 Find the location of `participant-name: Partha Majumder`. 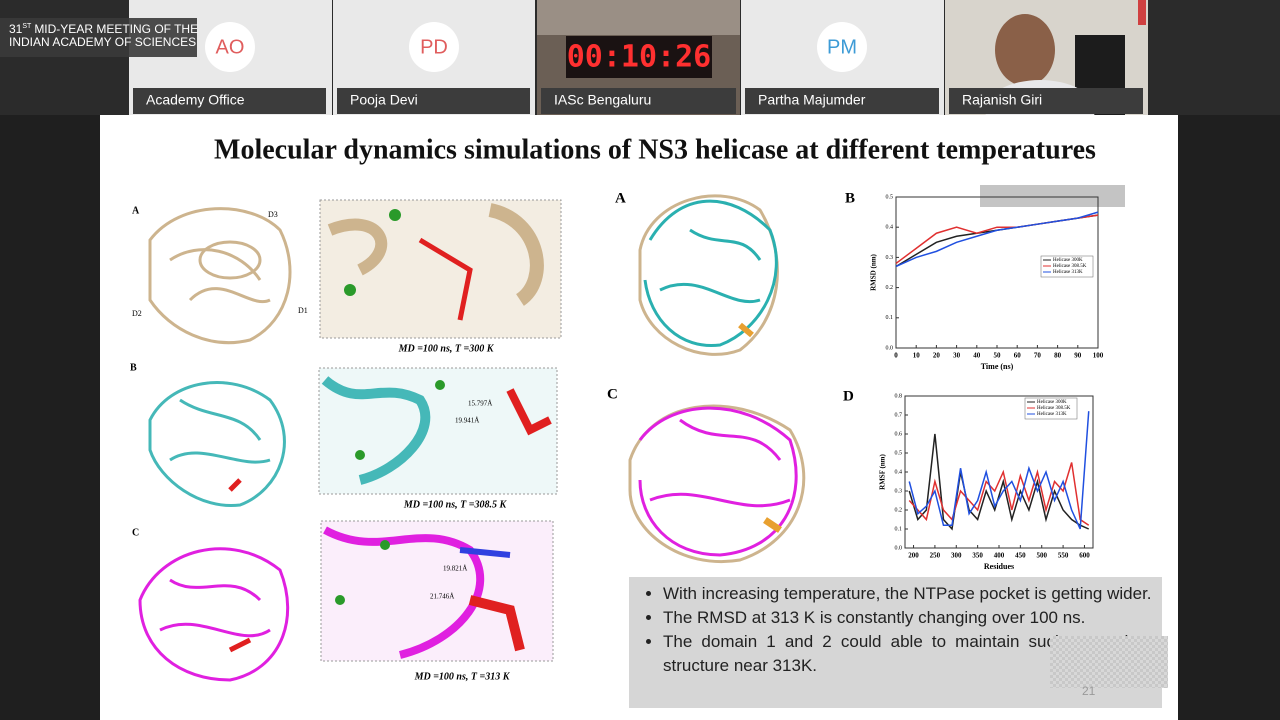

participant-name: Partha Majumder is located at coordinates (812, 100).